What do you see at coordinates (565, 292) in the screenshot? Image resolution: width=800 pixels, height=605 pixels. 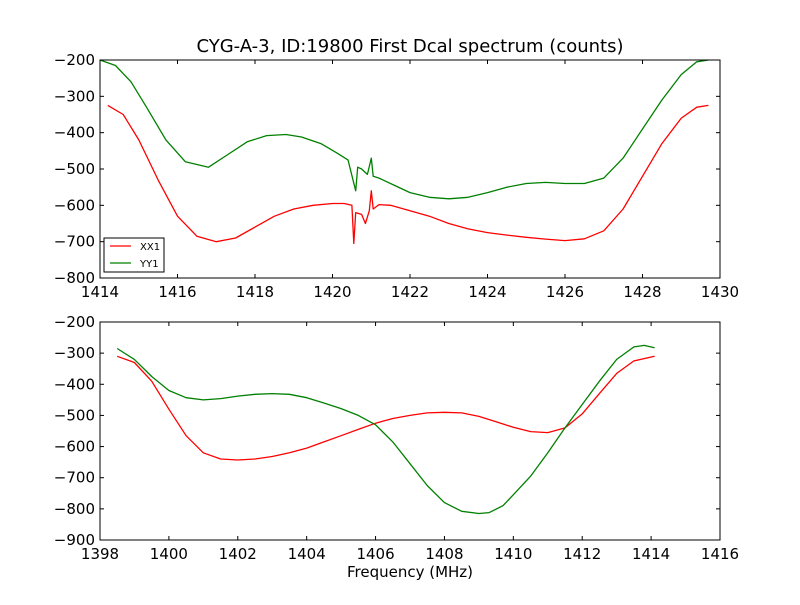 I see `top-x-tick-label: 1426` at bounding box center [565, 292].